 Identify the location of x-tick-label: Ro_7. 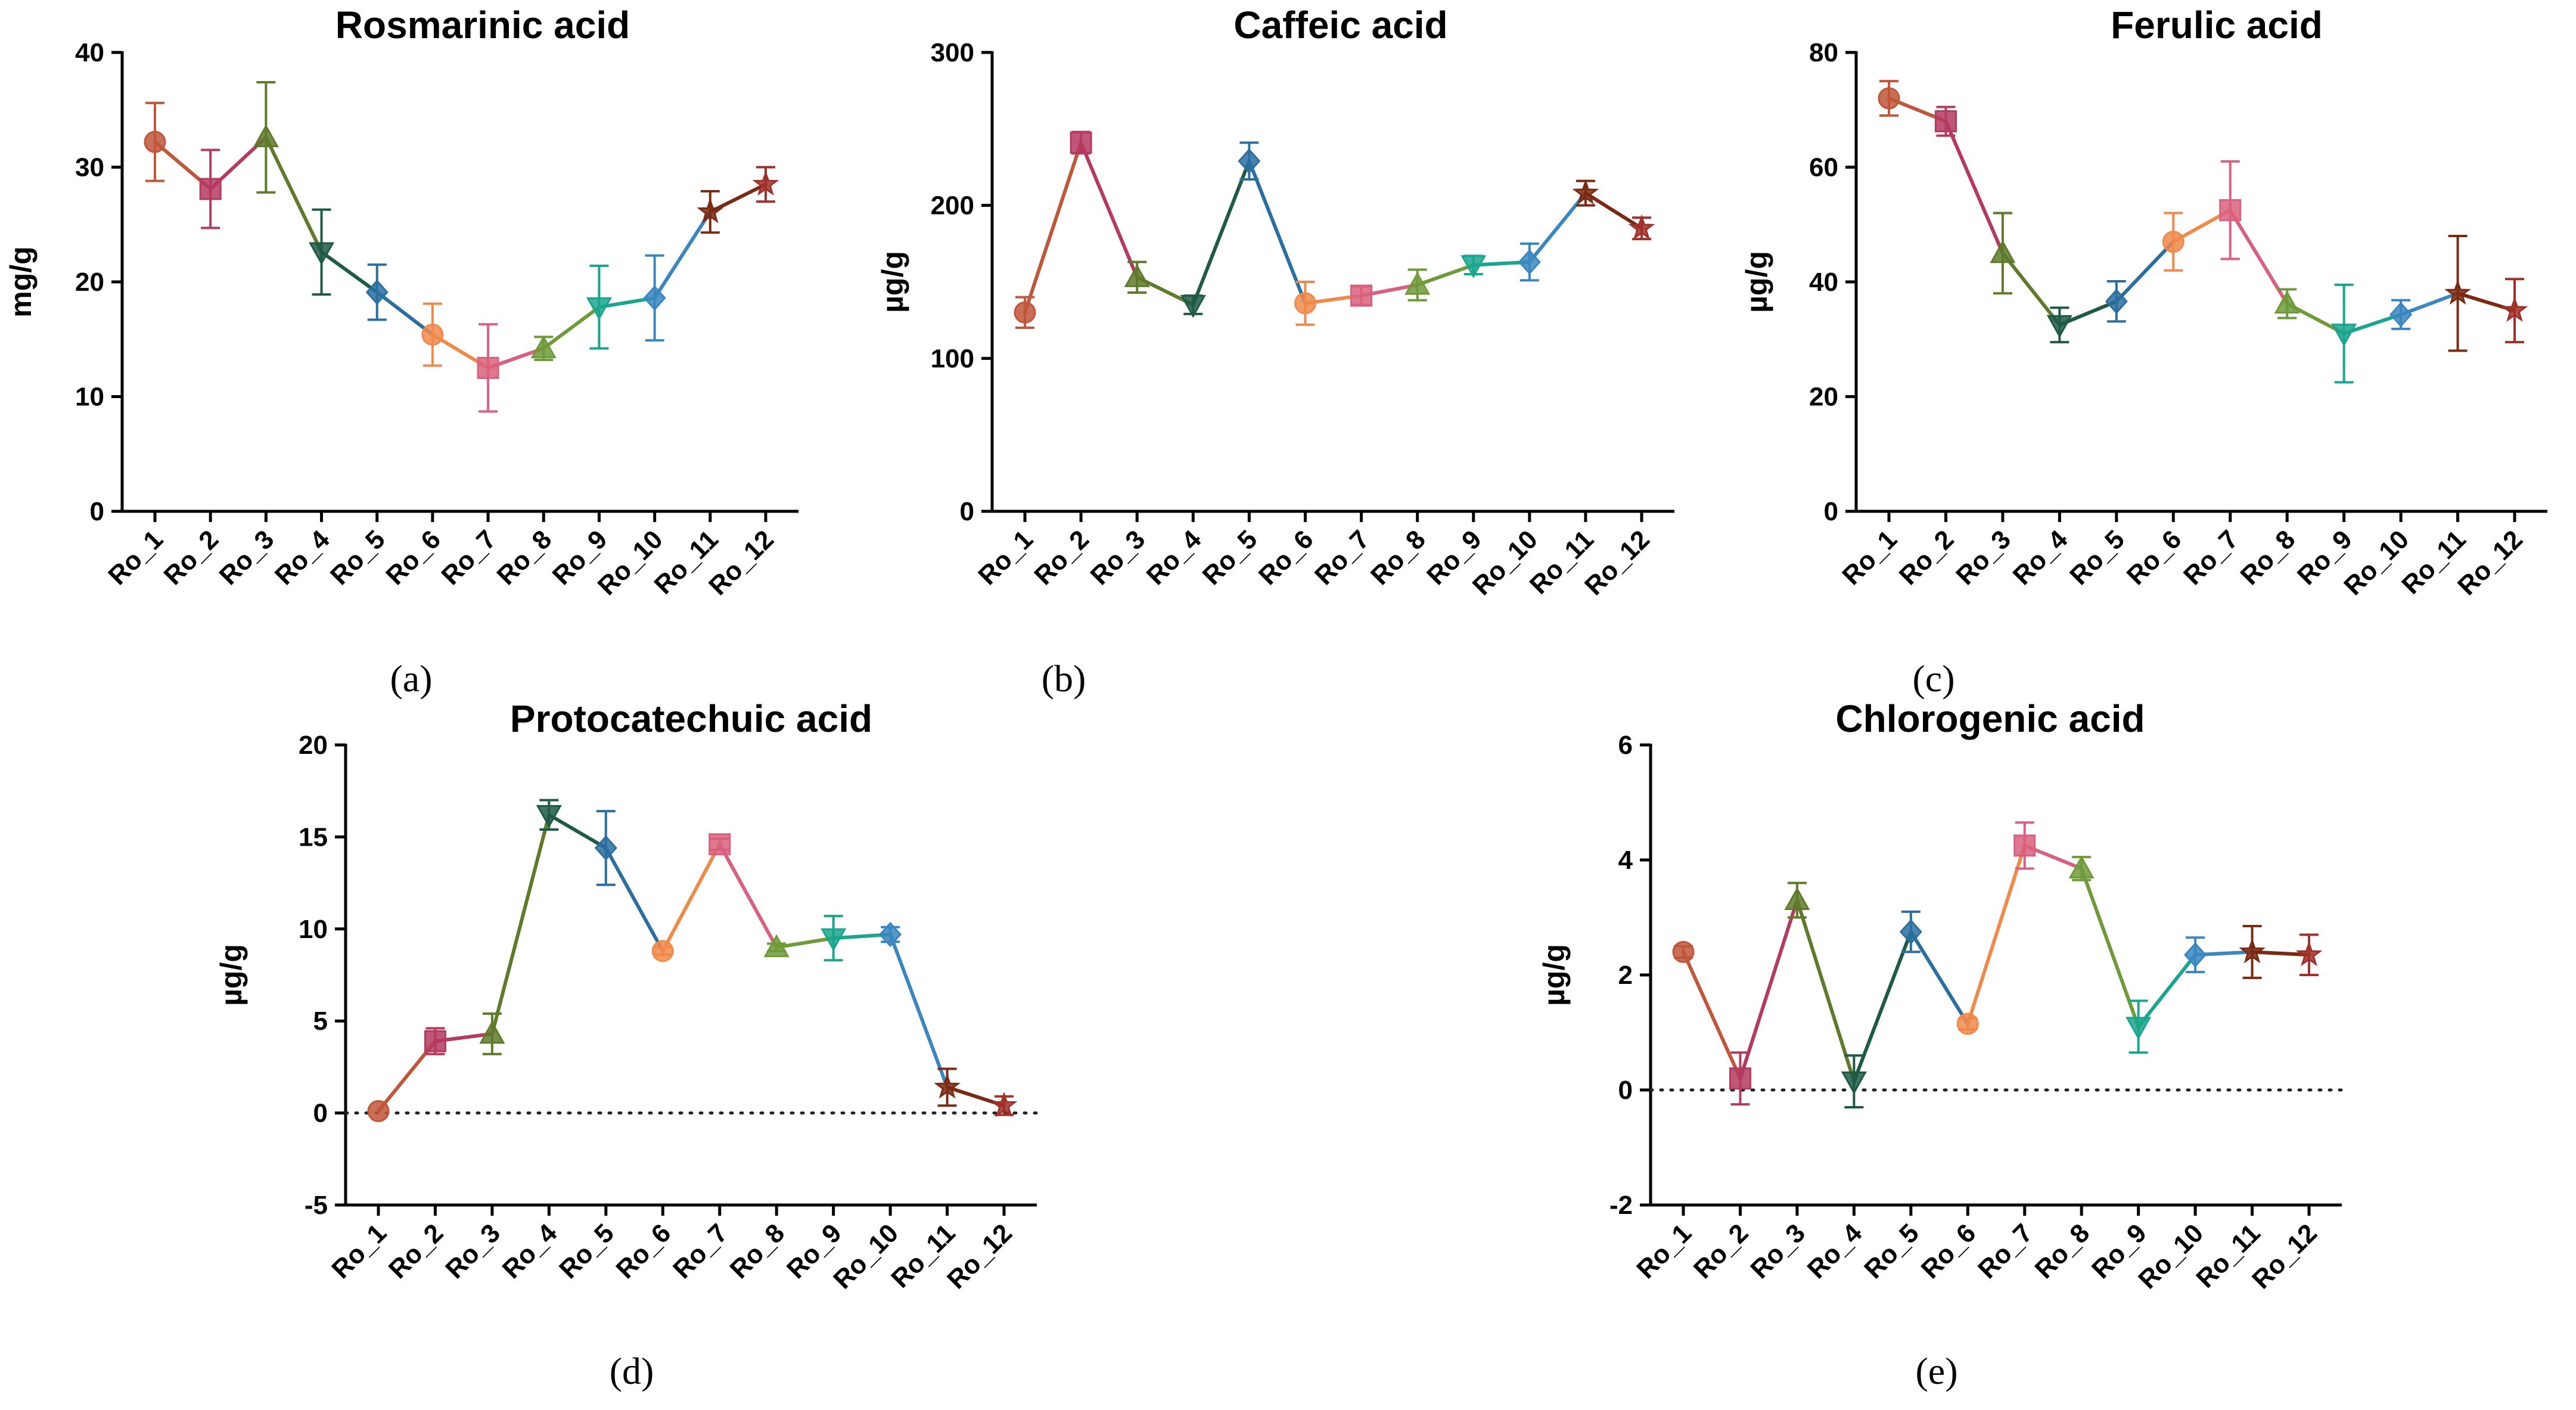
(469, 557).